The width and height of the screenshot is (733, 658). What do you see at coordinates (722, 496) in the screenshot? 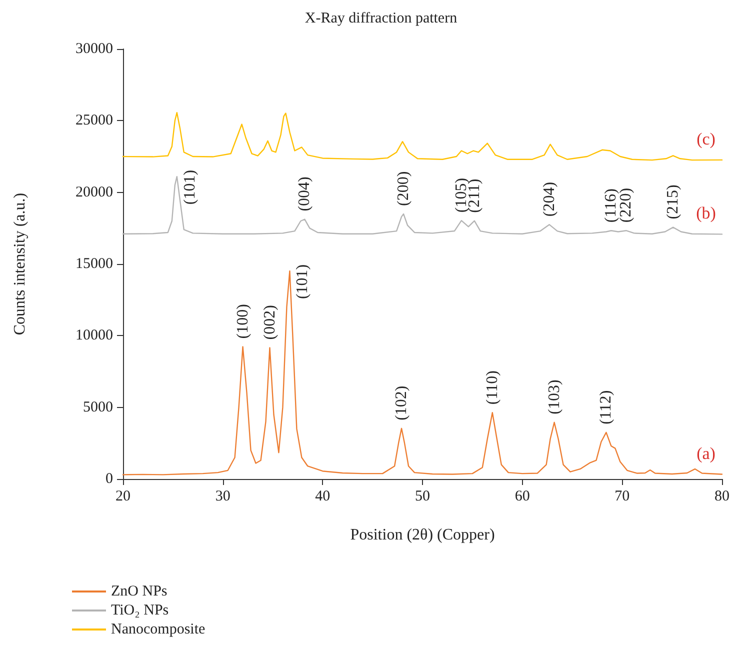
I see `x-tick-label: 80` at bounding box center [722, 496].